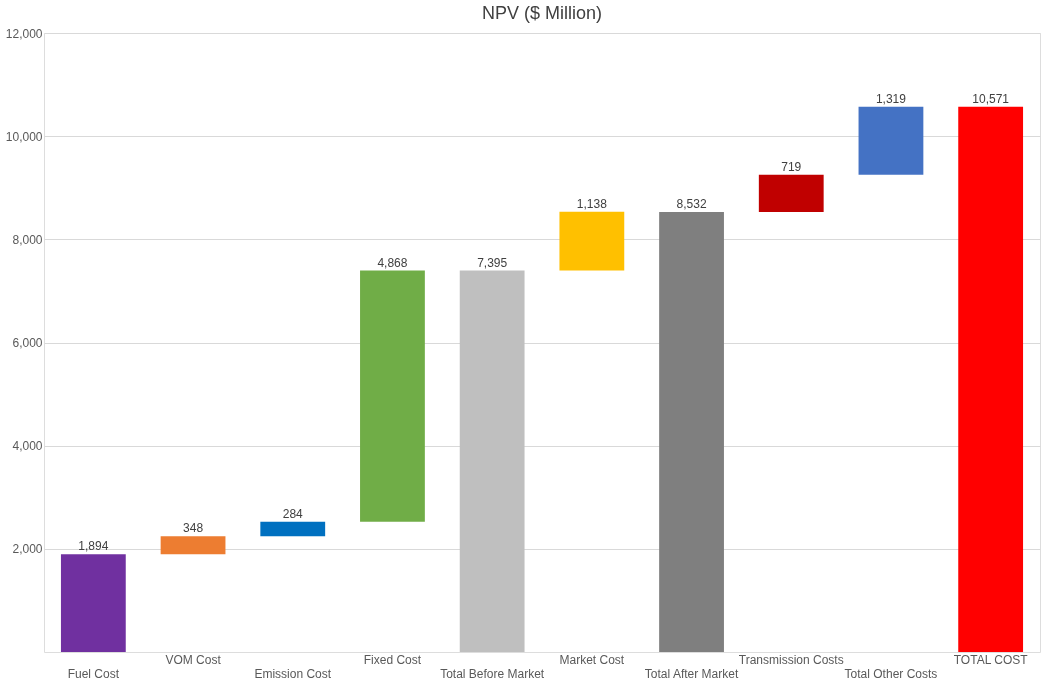 Image resolution: width=1045 pixels, height=684 pixels. I want to click on data-label: 719, so click(791, 166).